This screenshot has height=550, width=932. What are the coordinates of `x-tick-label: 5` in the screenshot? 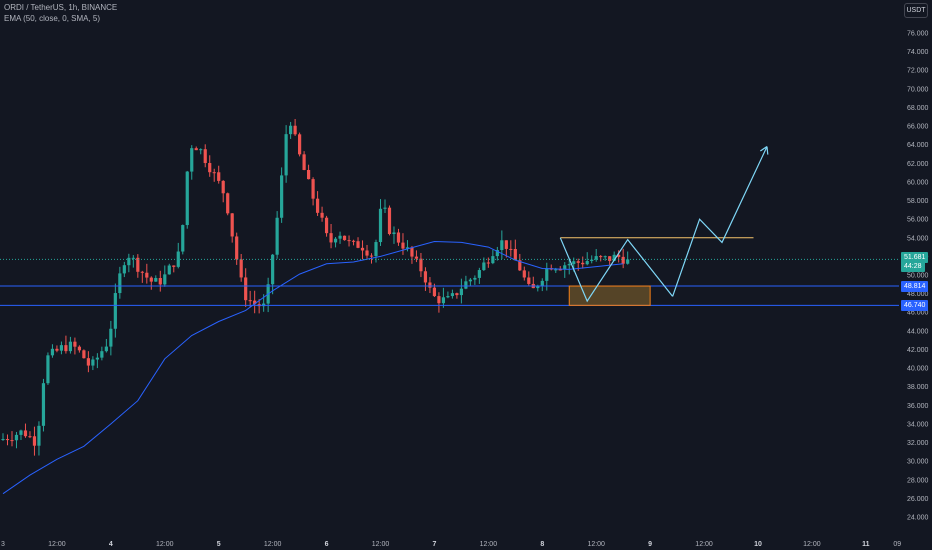 It's located at (219, 544).